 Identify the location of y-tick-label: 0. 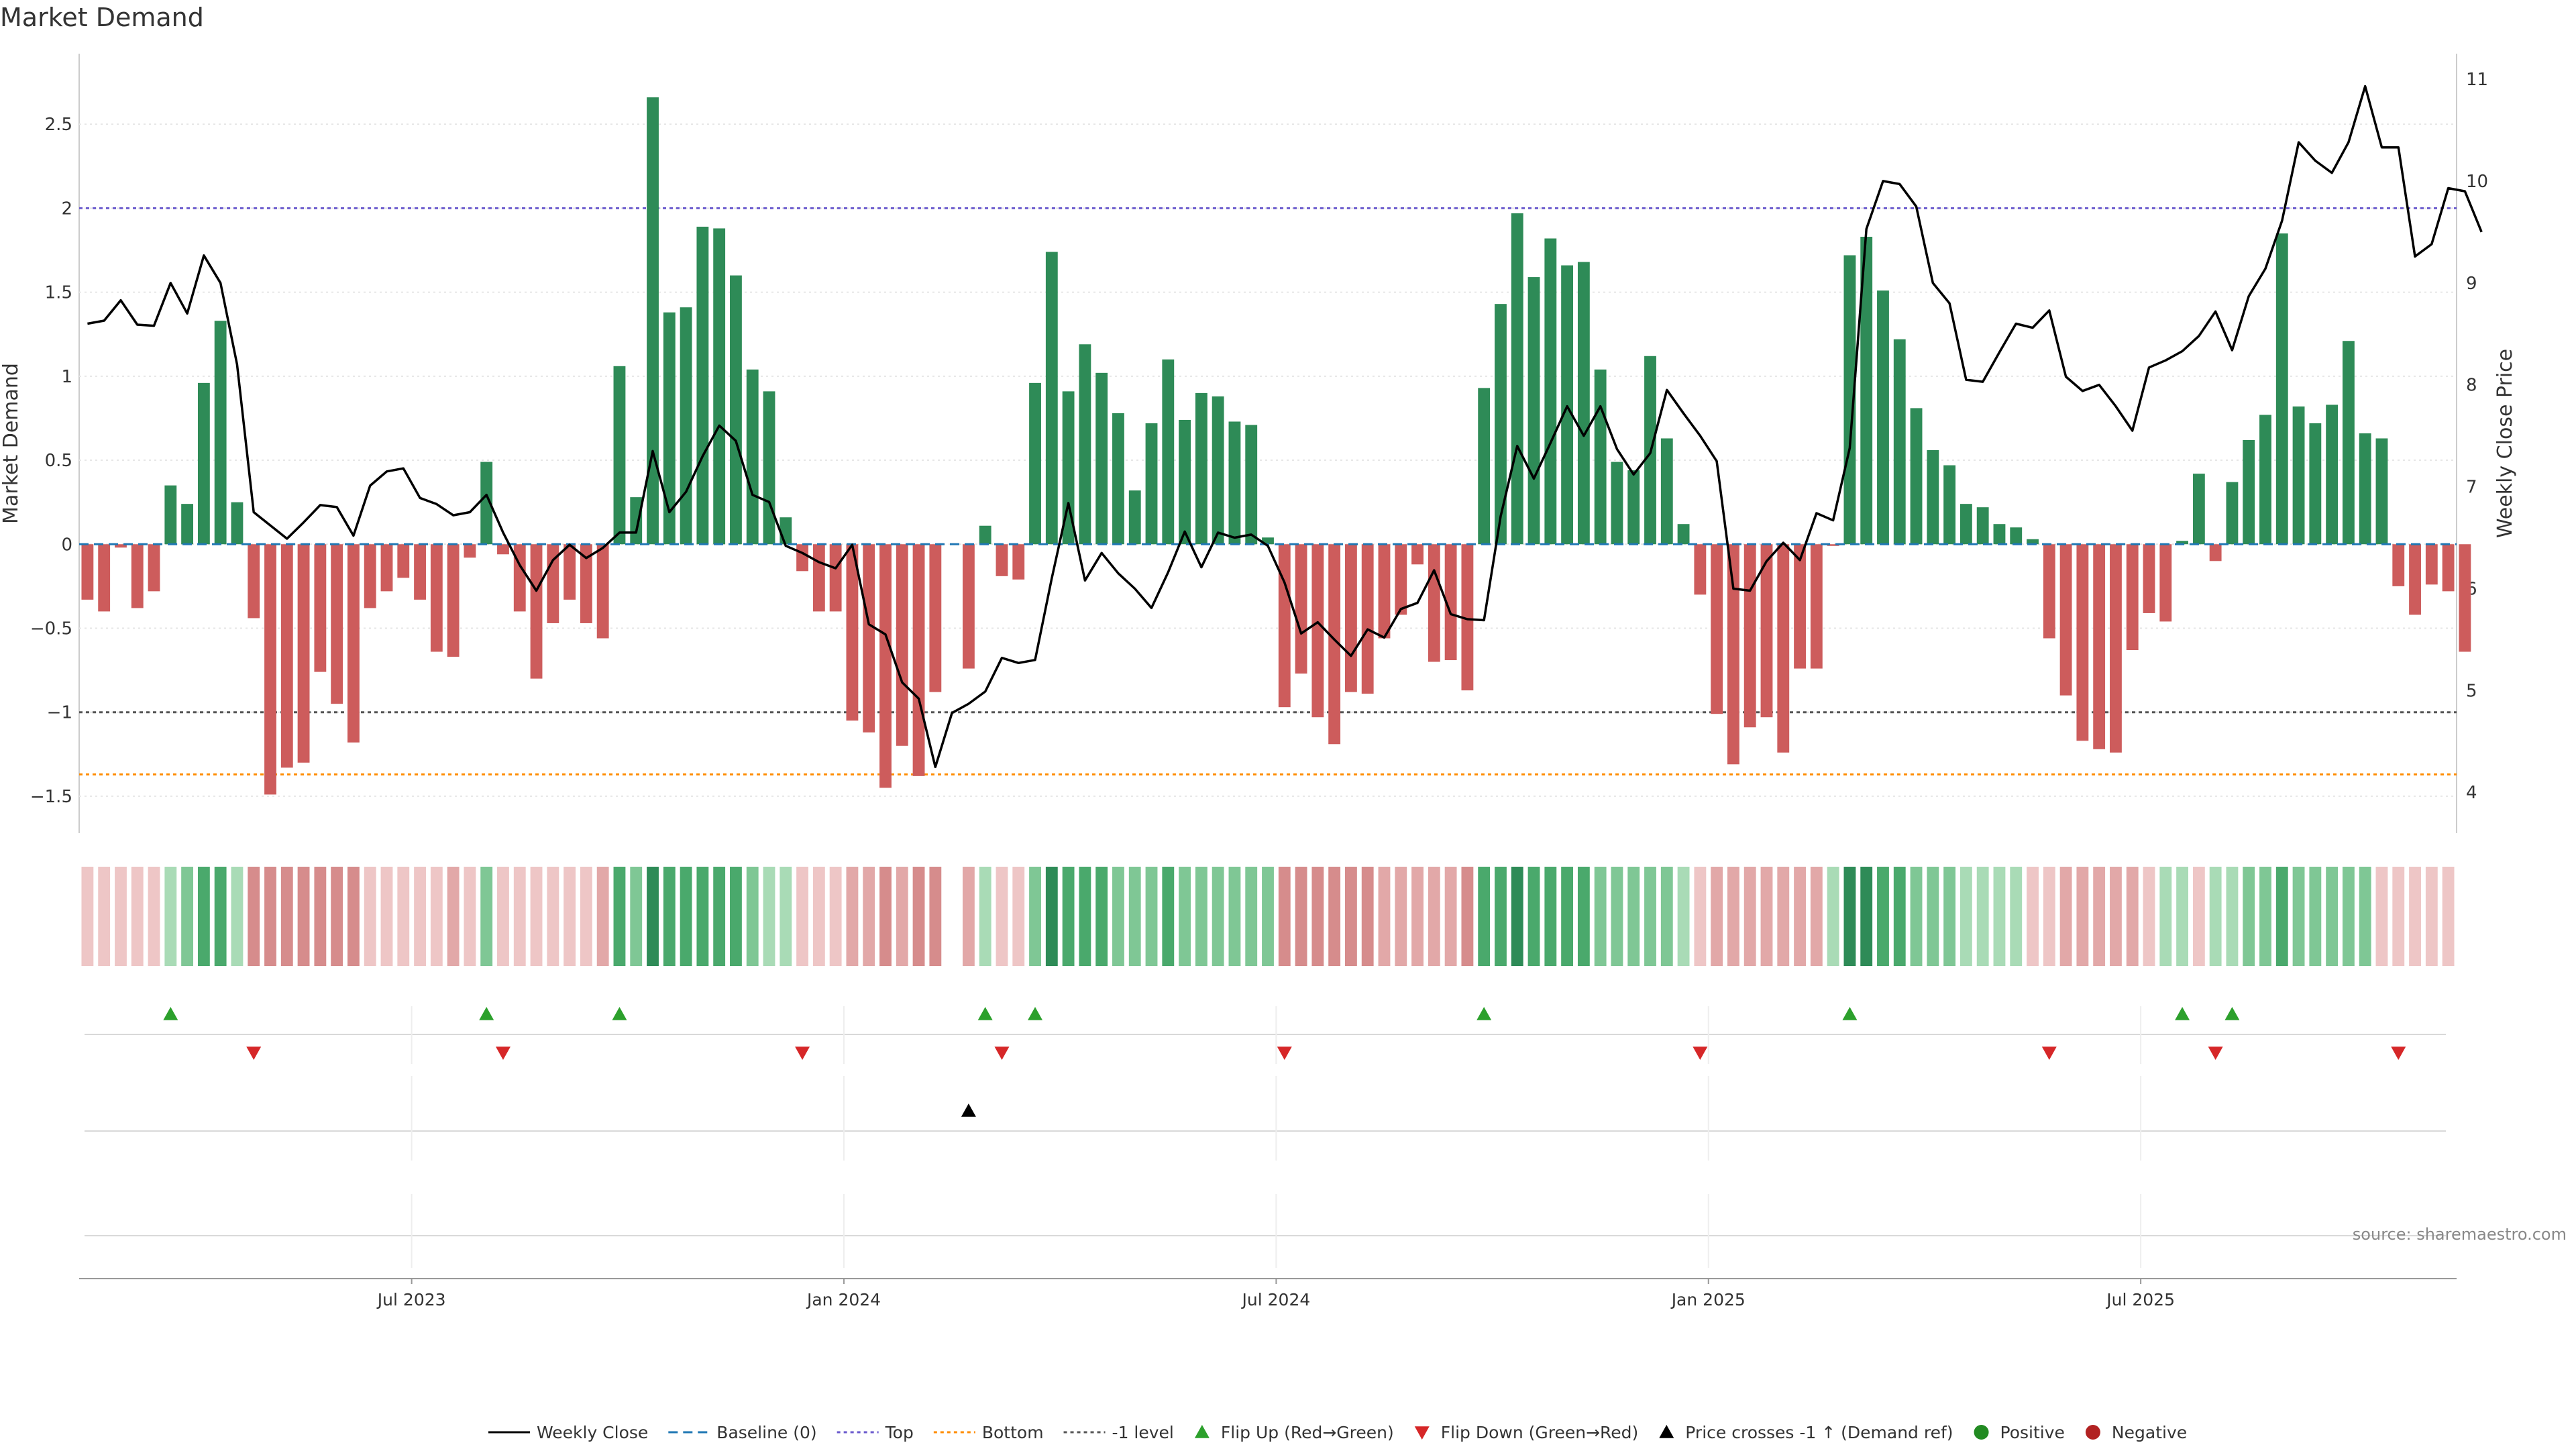
(66, 545).